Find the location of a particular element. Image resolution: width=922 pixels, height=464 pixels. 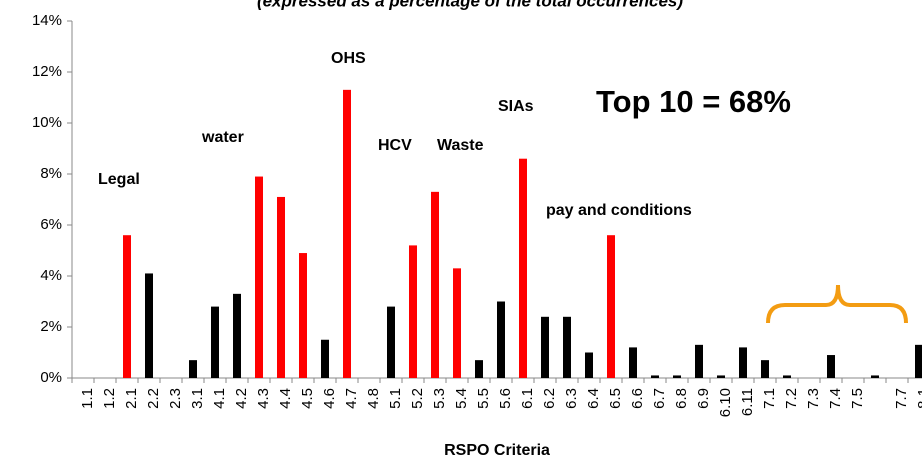

x-tick-label: 7.7 is located at coordinates (901, 398).